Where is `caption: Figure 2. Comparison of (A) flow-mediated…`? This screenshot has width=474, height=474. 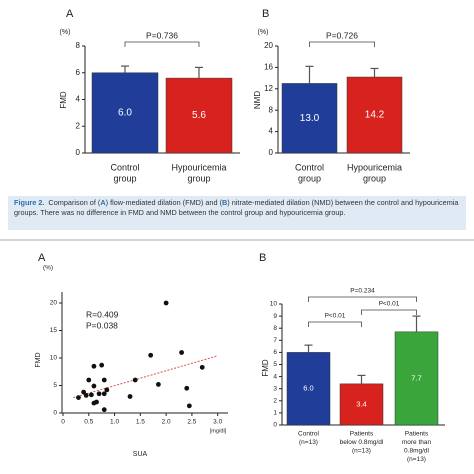
caption: Figure 2. Comparison of (A) flow-mediated… is located at coordinates (237, 213).